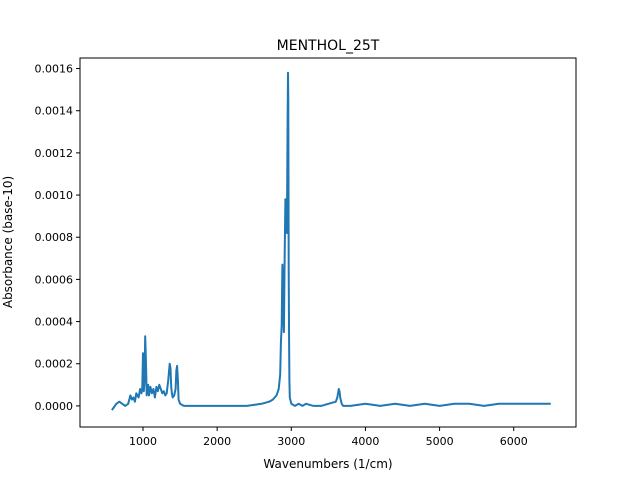  I want to click on y-tick-label: 0.0014, so click(54, 111).